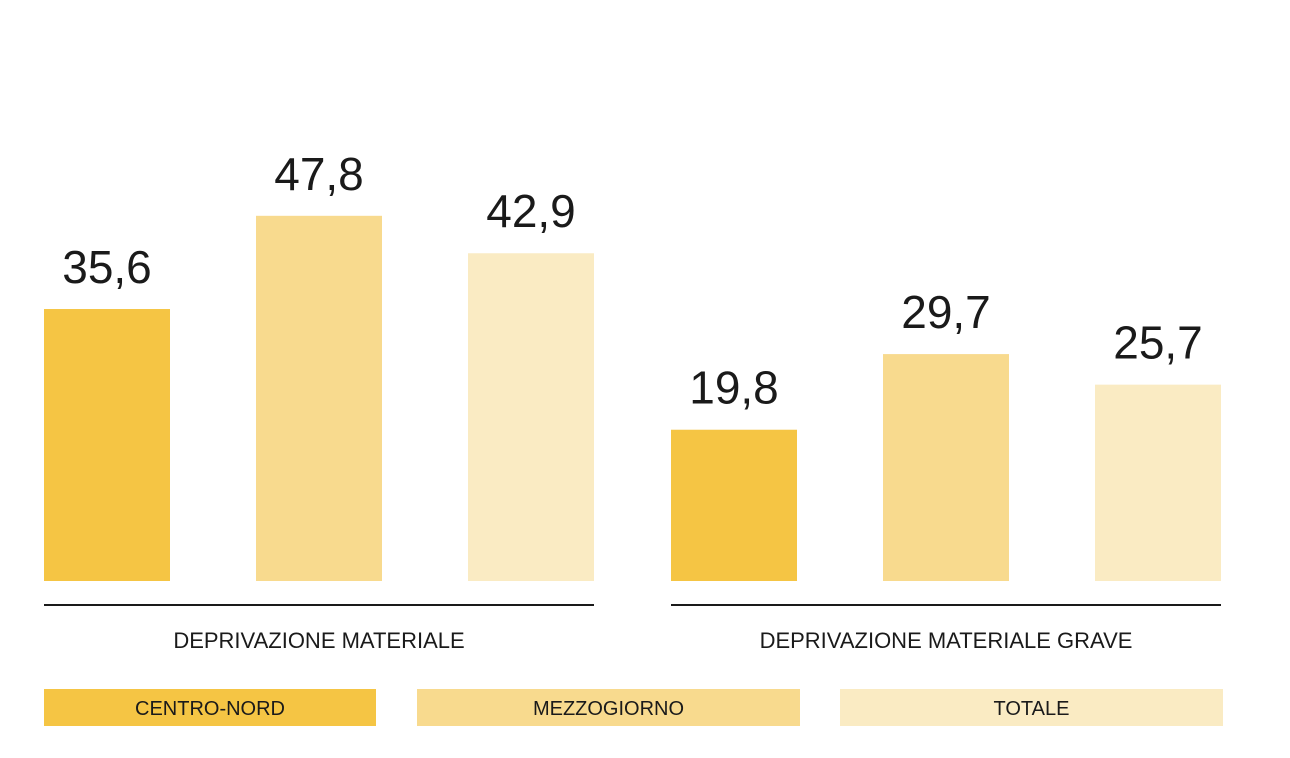 The height and width of the screenshot is (758, 1290). Describe the element at coordinates (734, 388) in the screenshot. I see `value-label-deprivazione-materiale-grave-centro-nord: 19,8` at that location.